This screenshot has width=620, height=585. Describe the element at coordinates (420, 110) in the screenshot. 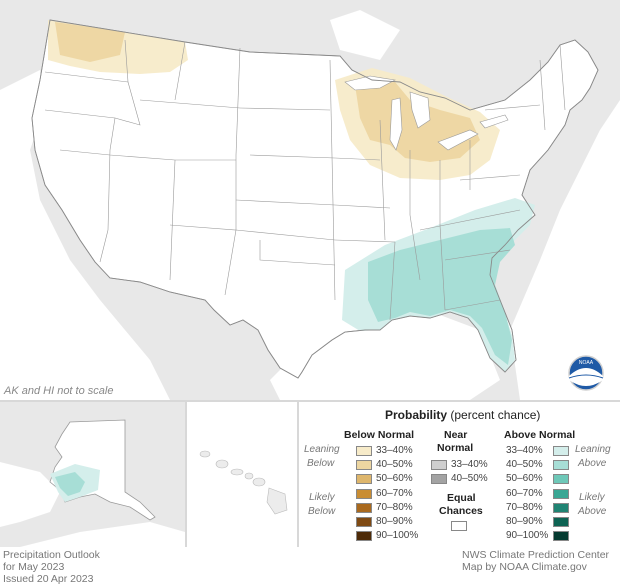

I see `lake-huron` at that location.